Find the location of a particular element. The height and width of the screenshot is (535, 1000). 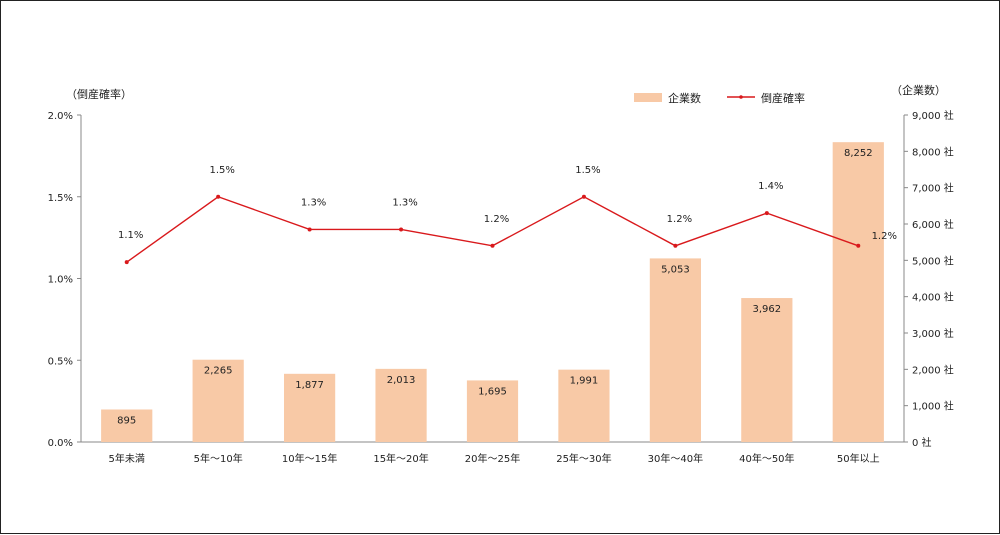

bar-value-label: 2,265 is located at coordinates (218, 371).